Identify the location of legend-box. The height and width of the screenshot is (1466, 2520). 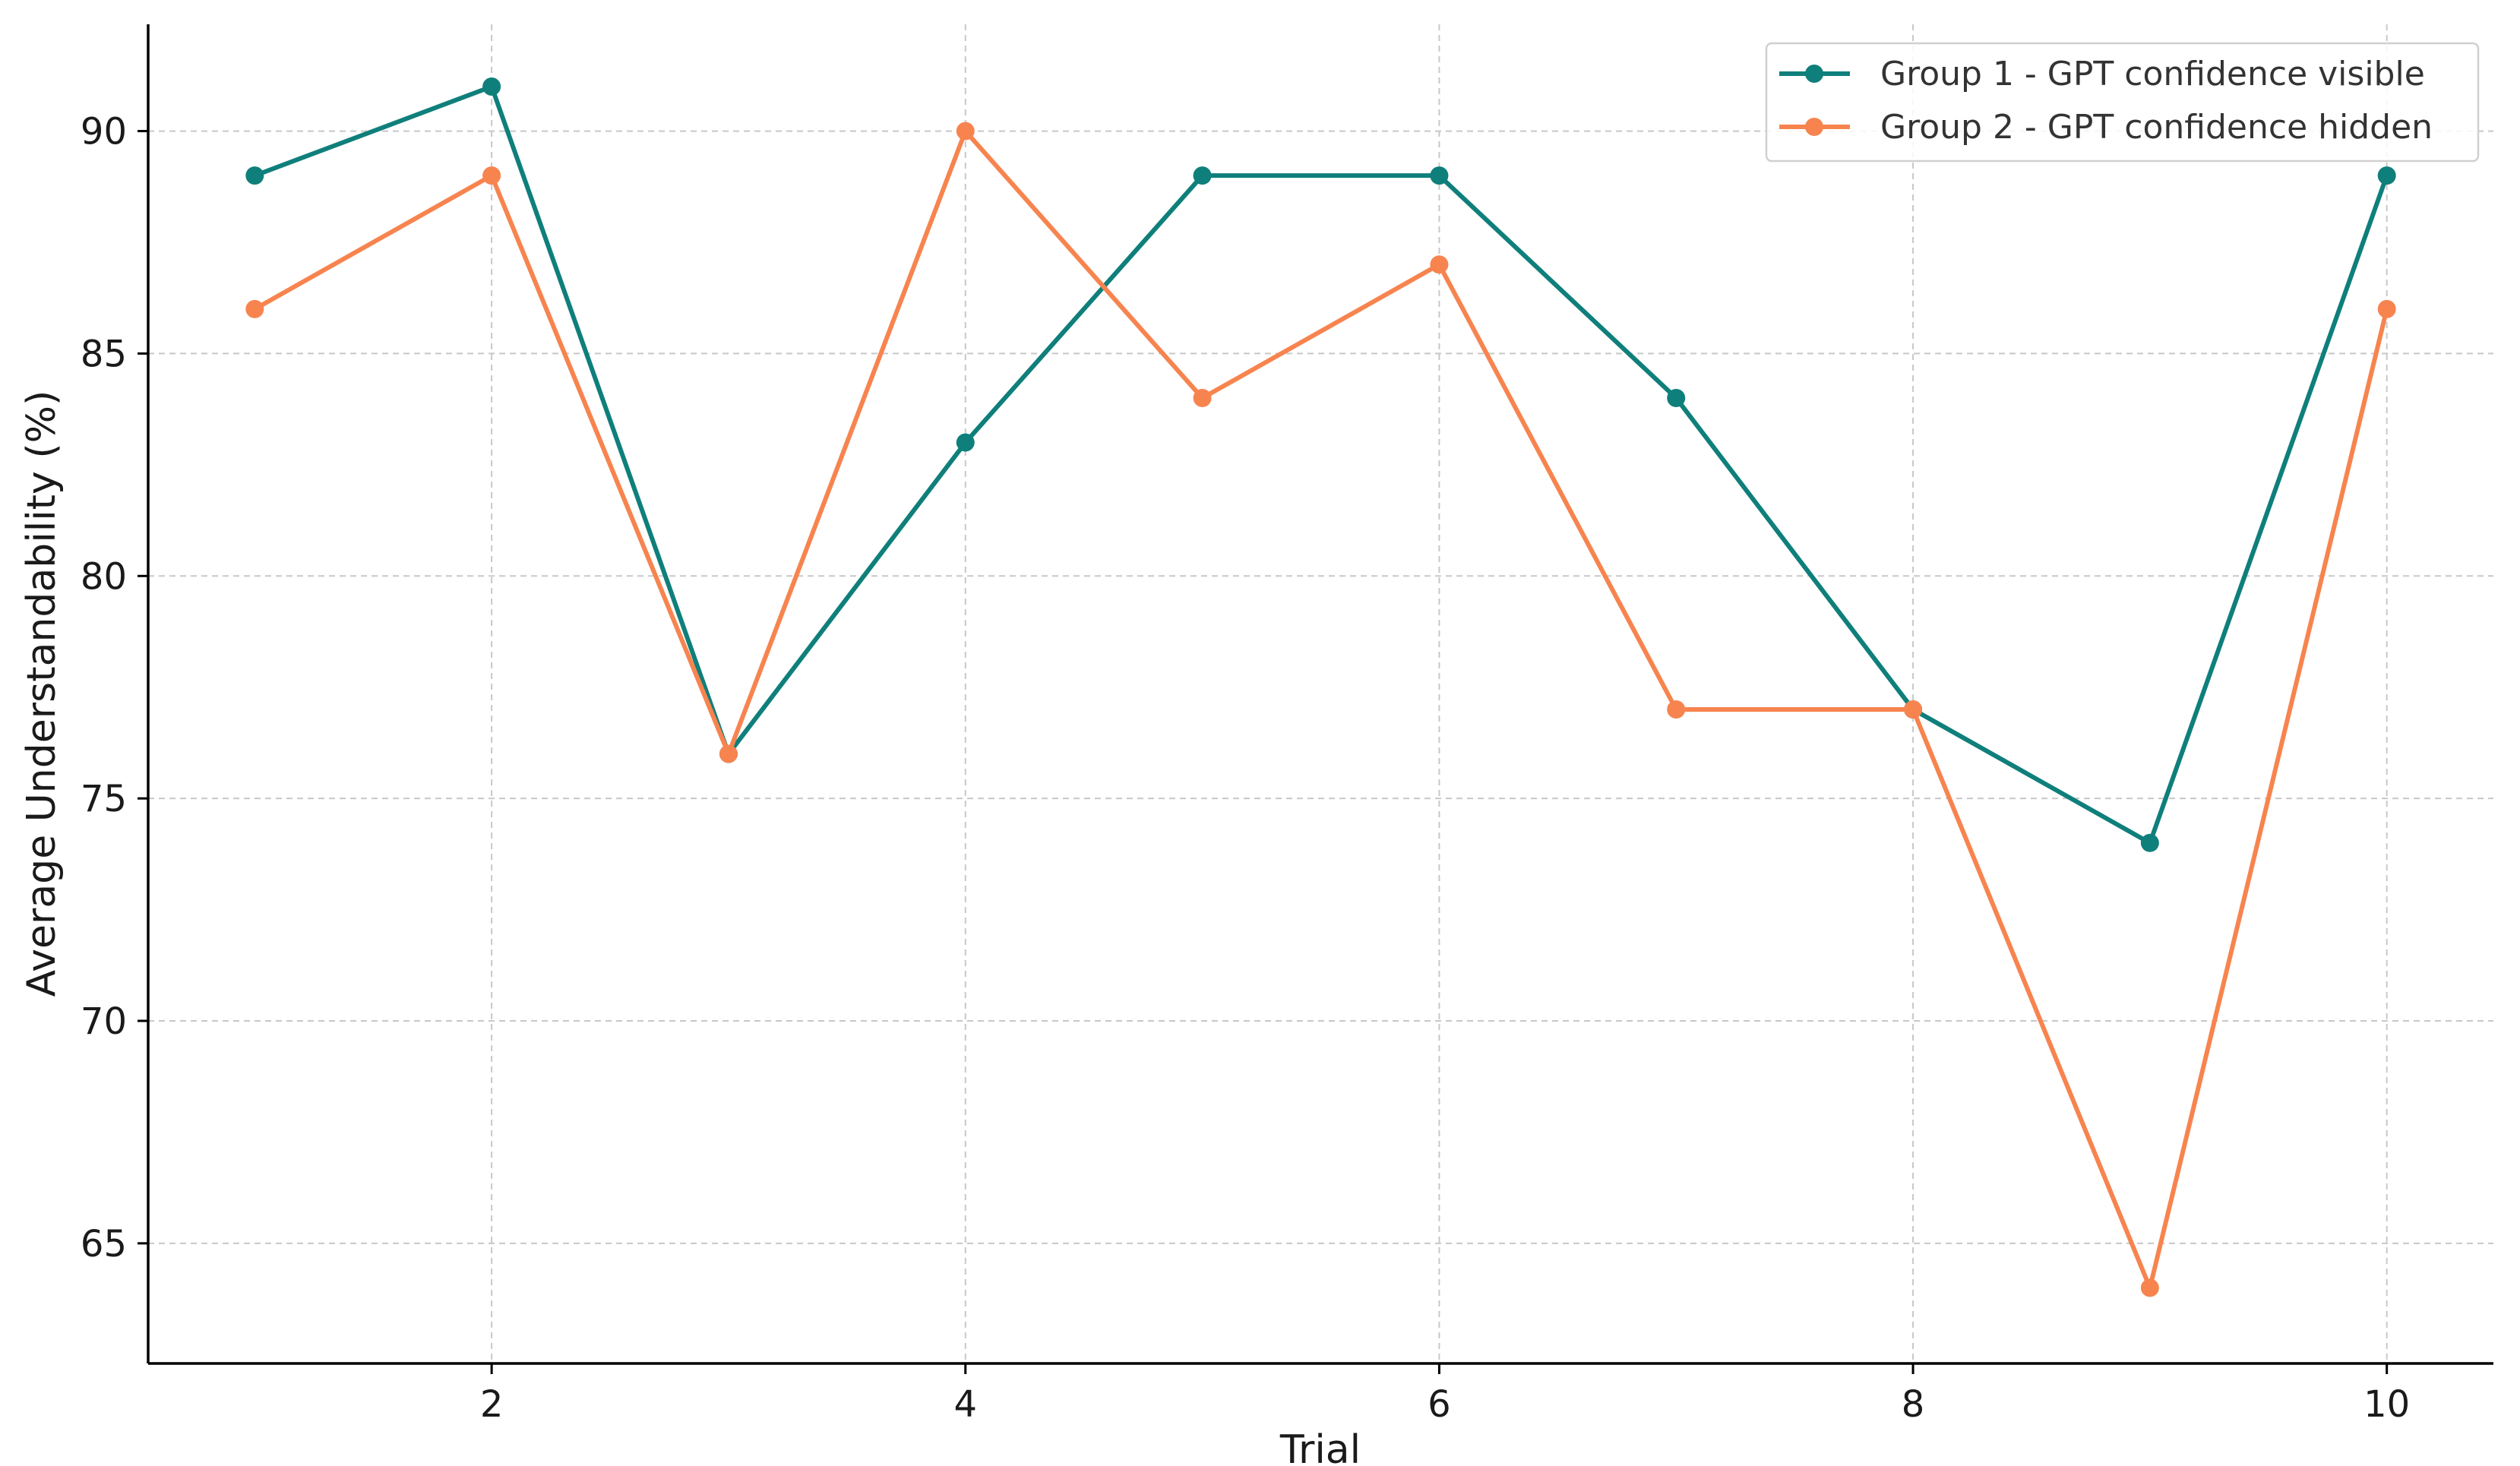
(2122, 102).